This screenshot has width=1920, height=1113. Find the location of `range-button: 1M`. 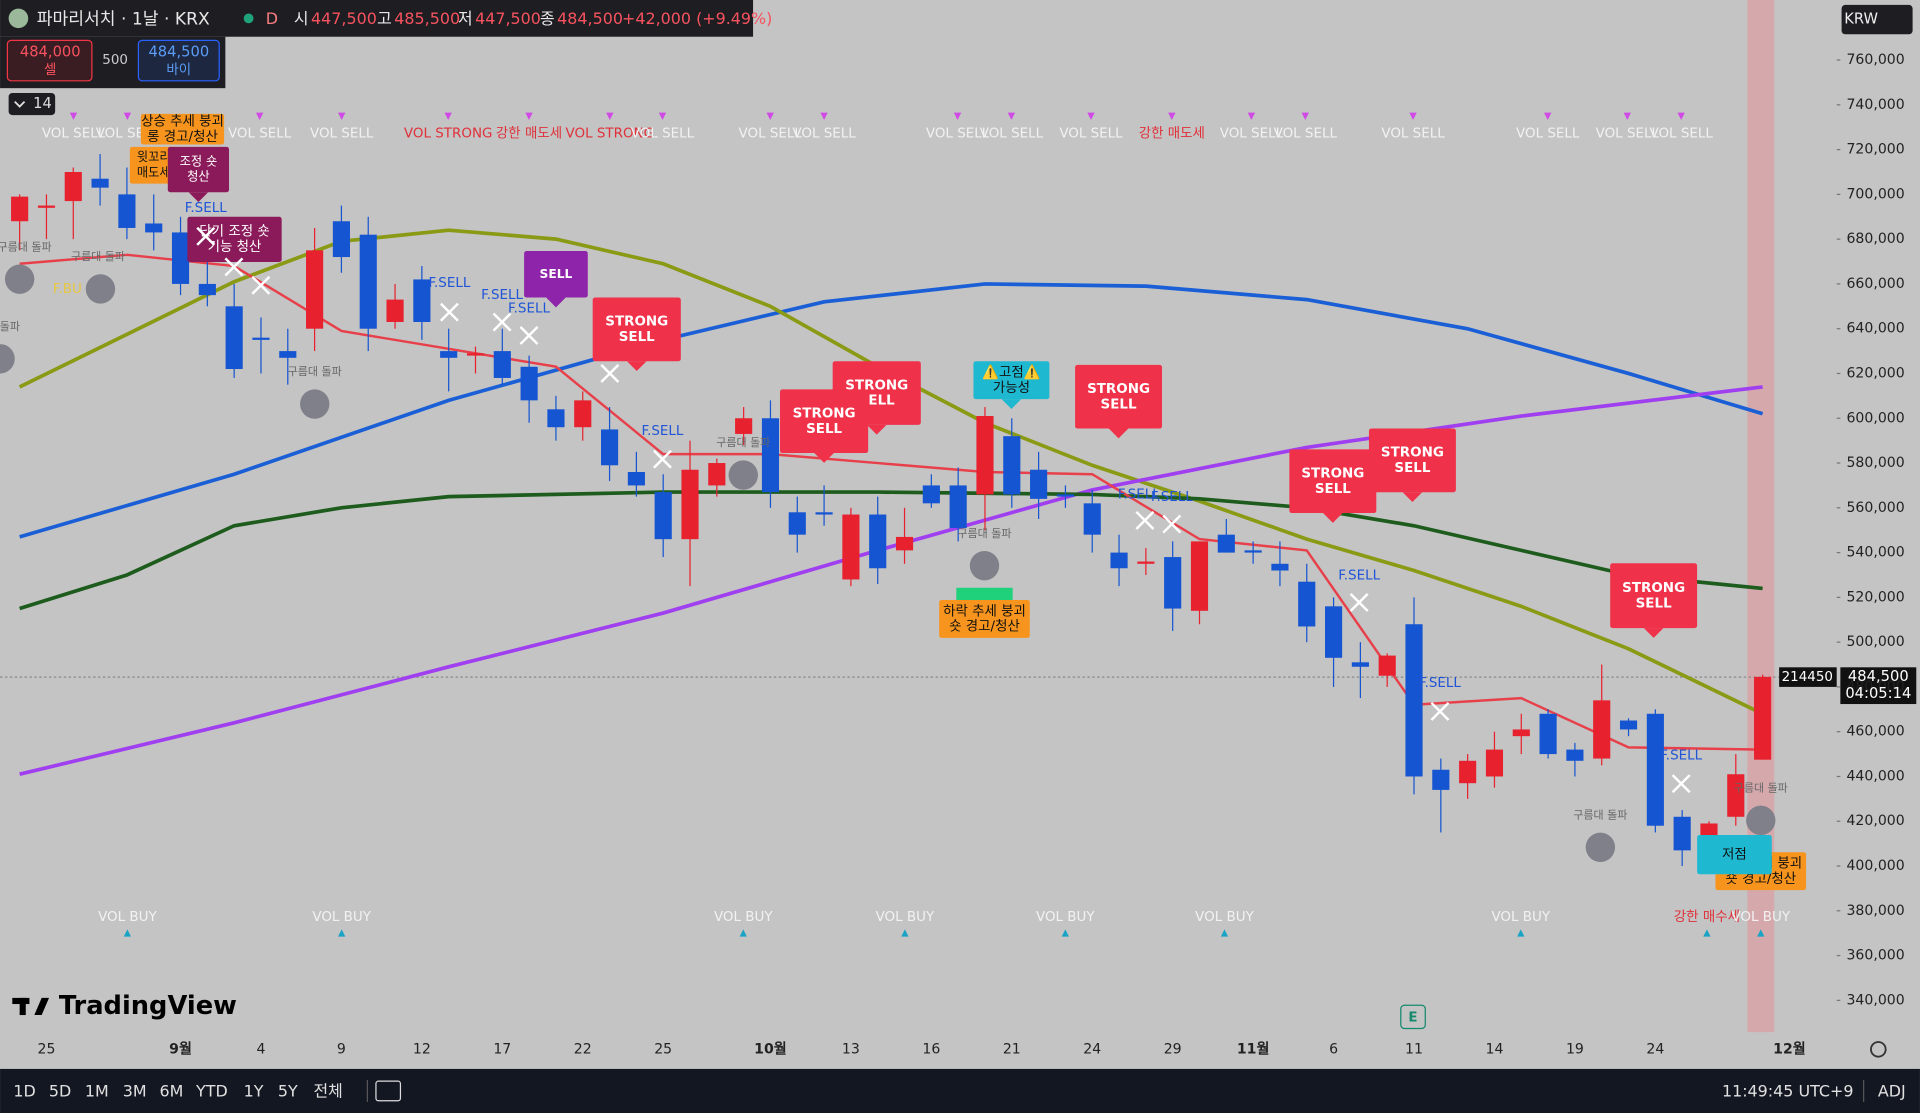

range-button: 1M is located at coordinates (97, 1091).